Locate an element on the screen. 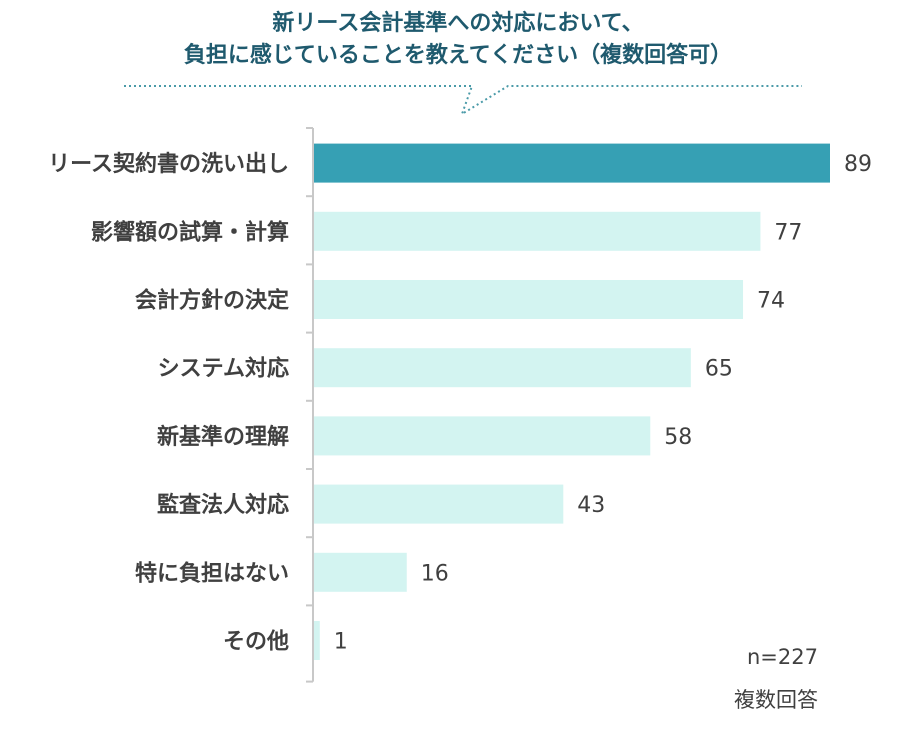 The image size is (916, 731). multiple-answer-note: 複数回答 is located at coordinates (776, 700).